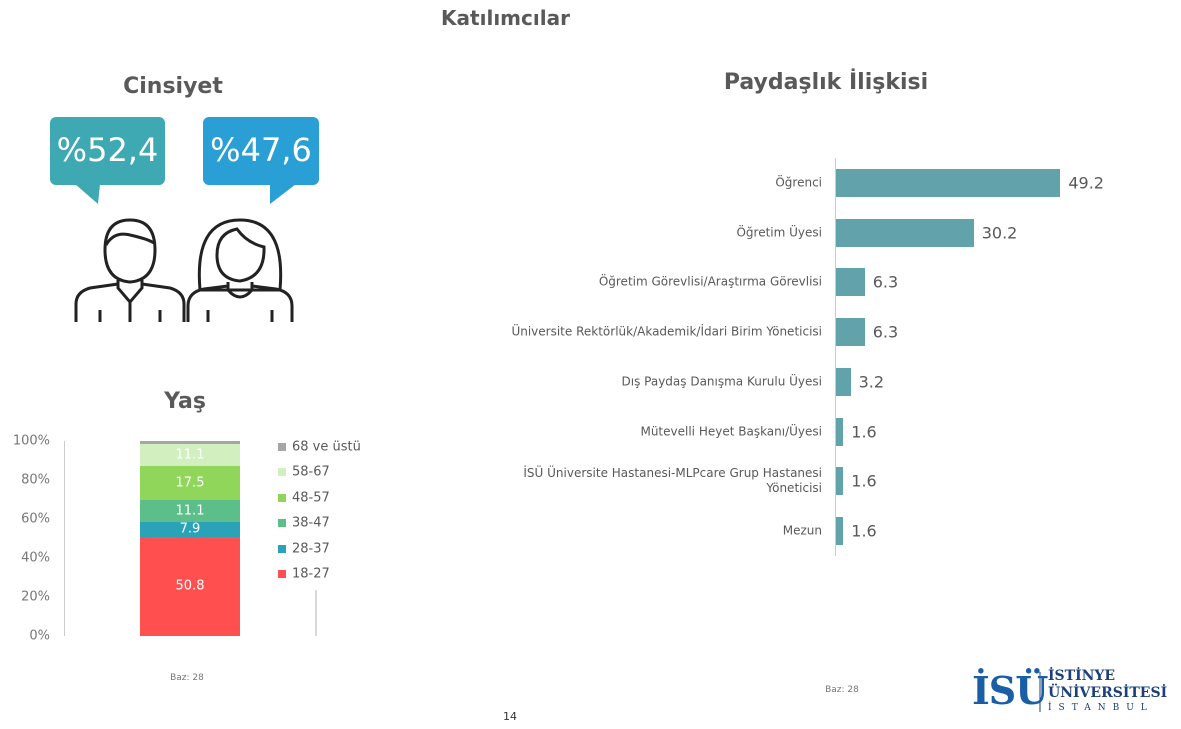  I want to click on legend-label: 58-67, so click(311, 472).